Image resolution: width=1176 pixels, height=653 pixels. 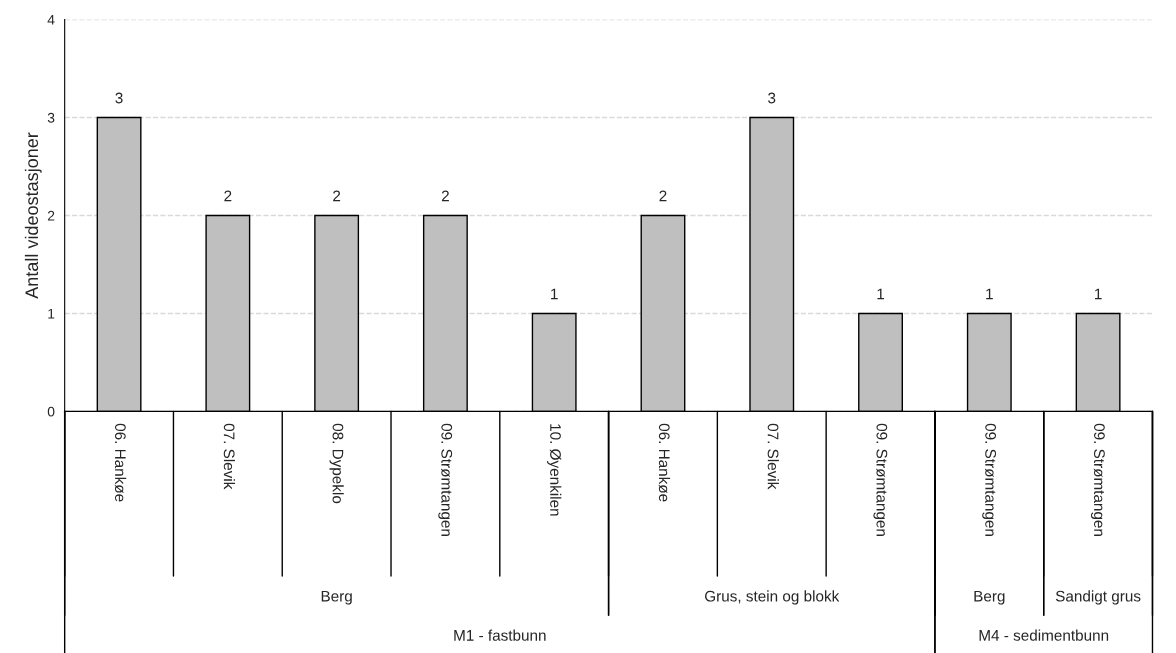 I want to click on text: M4 - sedimentbunn, so click(x=1044, y=635).